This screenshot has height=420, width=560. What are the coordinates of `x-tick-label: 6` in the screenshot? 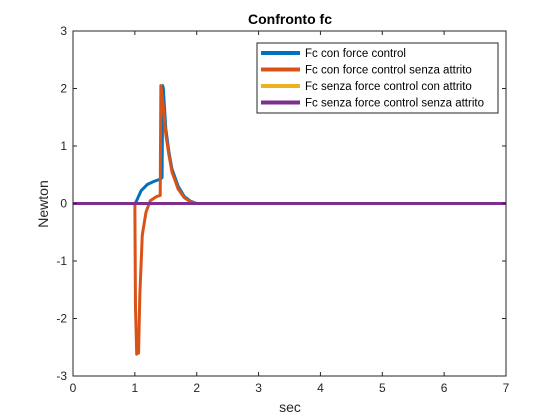 It's located at (444, 388).